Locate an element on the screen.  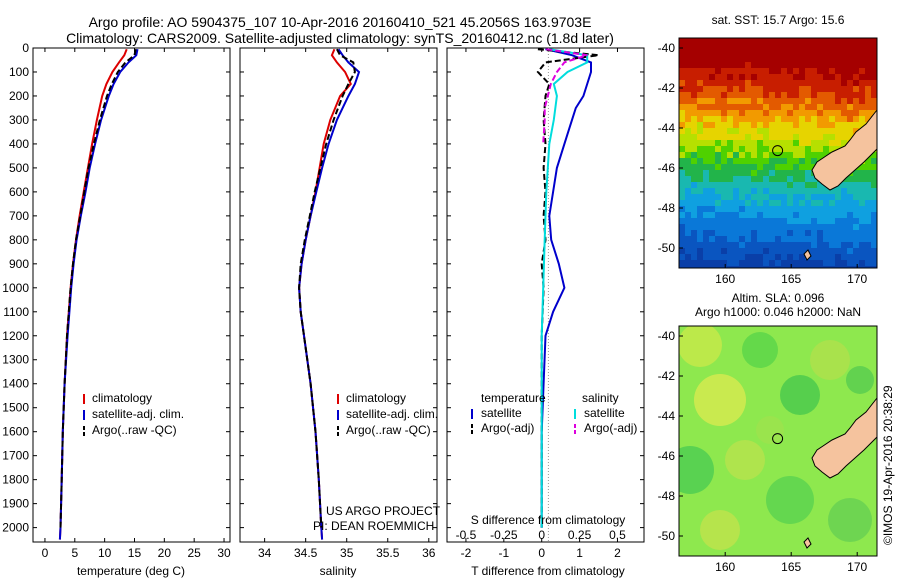
lon-tick-label: 160 is located at coordinates (725, 279).